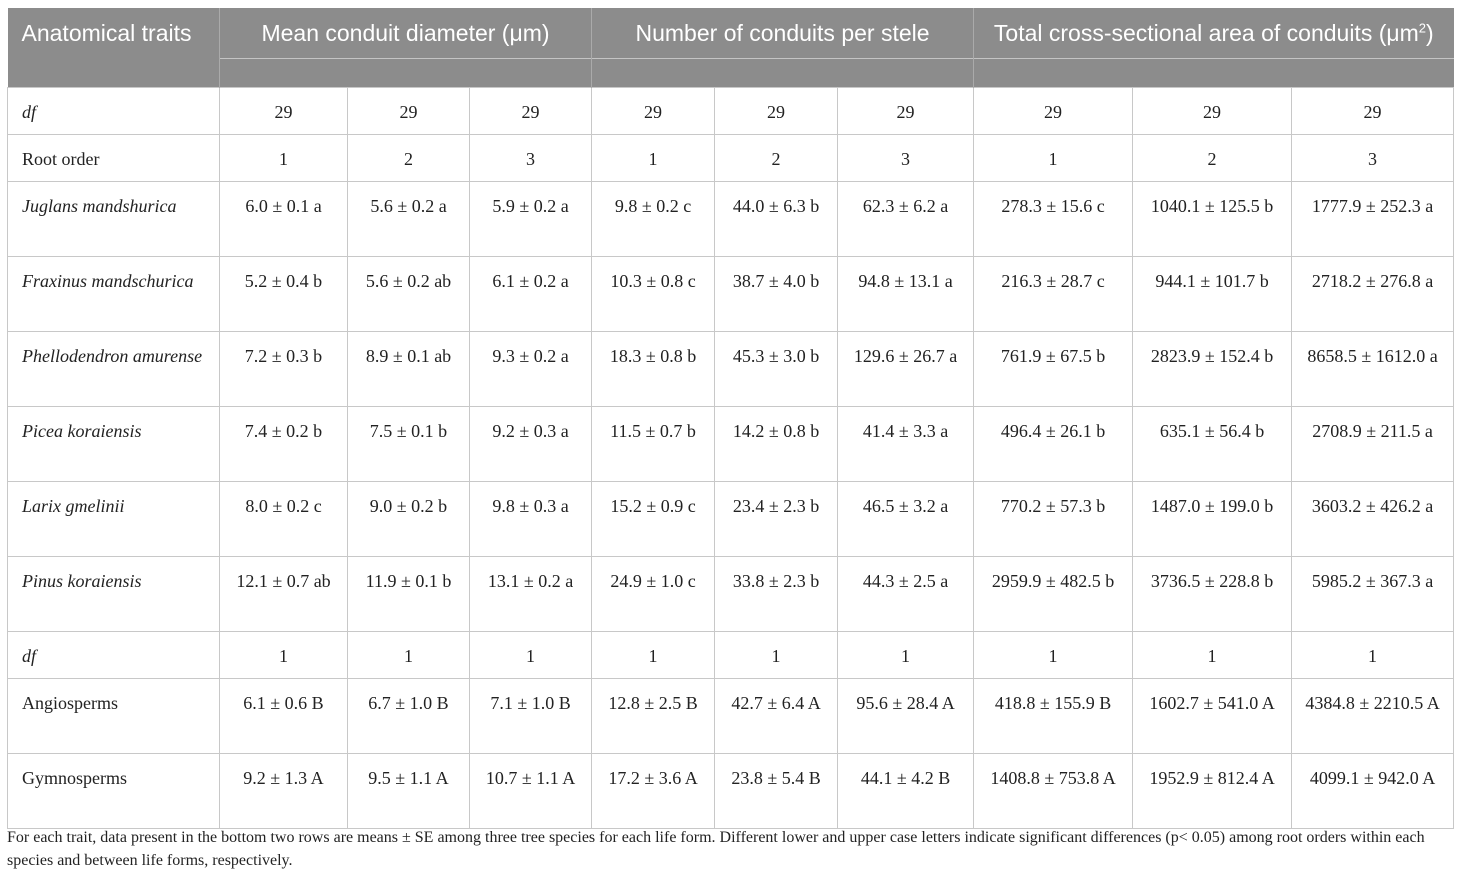 The width and height of the screenshot is (1460, 879). What do you see at coordinates (906, 444) in the screenshot?
I see `table-cell: 41.4 ± 3.3 a` at bounding box center [906, 444].